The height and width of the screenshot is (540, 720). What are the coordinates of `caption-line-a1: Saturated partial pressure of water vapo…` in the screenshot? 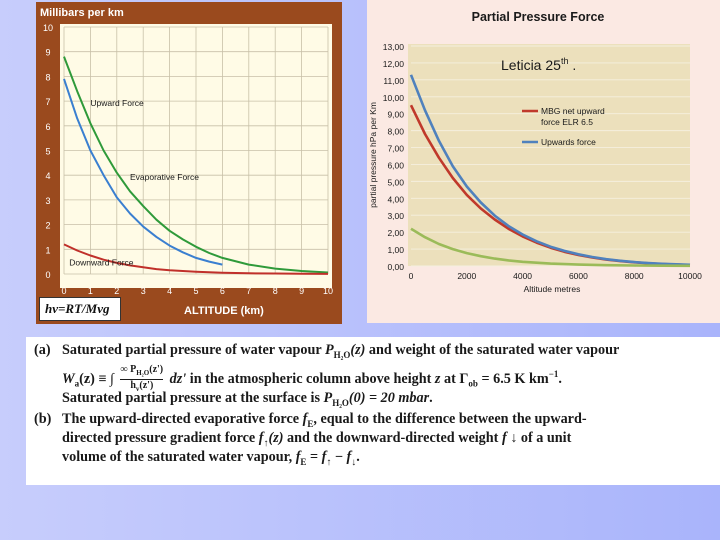 It's located at (341, 351).